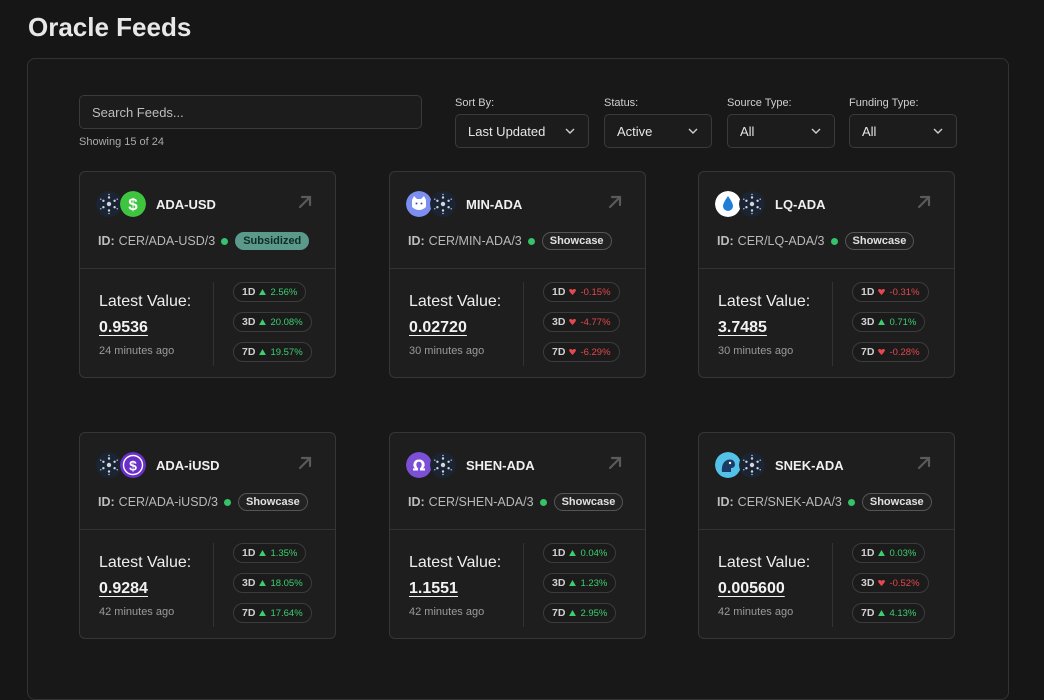 The image size is (1044, 700). I want to click on funding-type-value: All, so click(869, 131).